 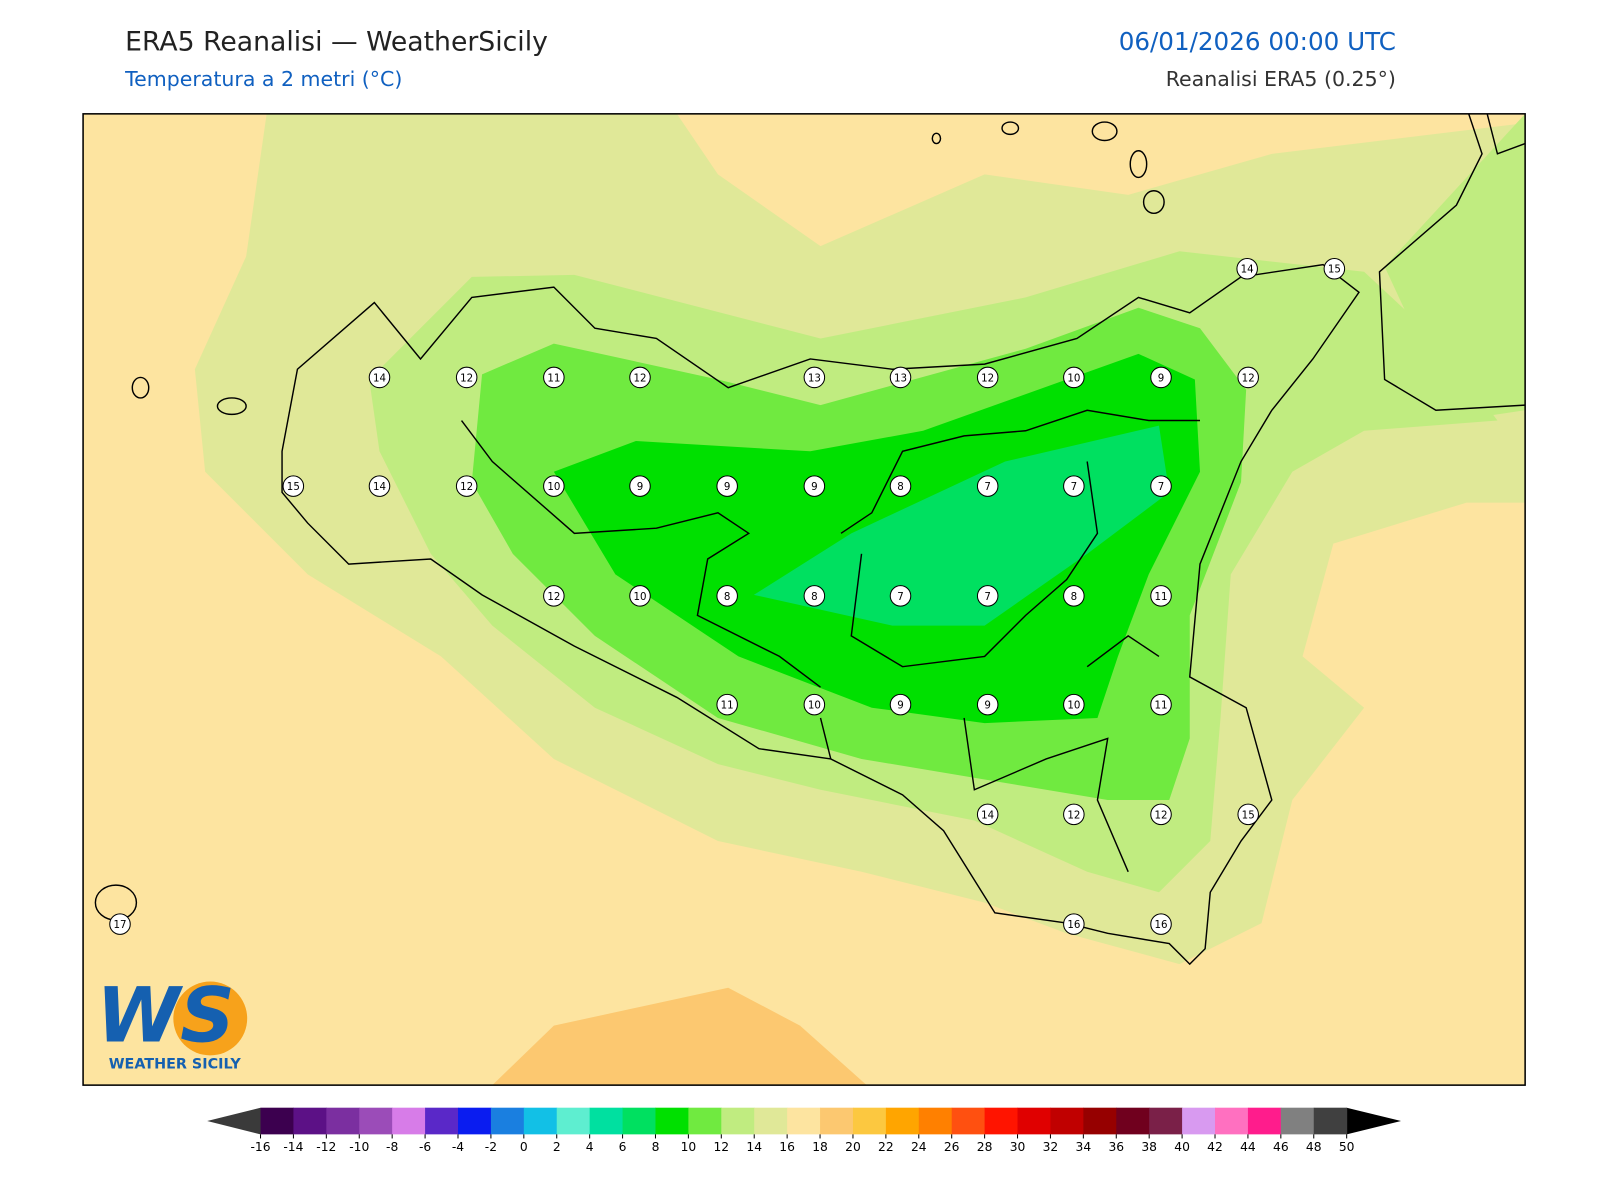 I want to click on colorbar-tick-label: 30, so click(x=1018, y=1147).